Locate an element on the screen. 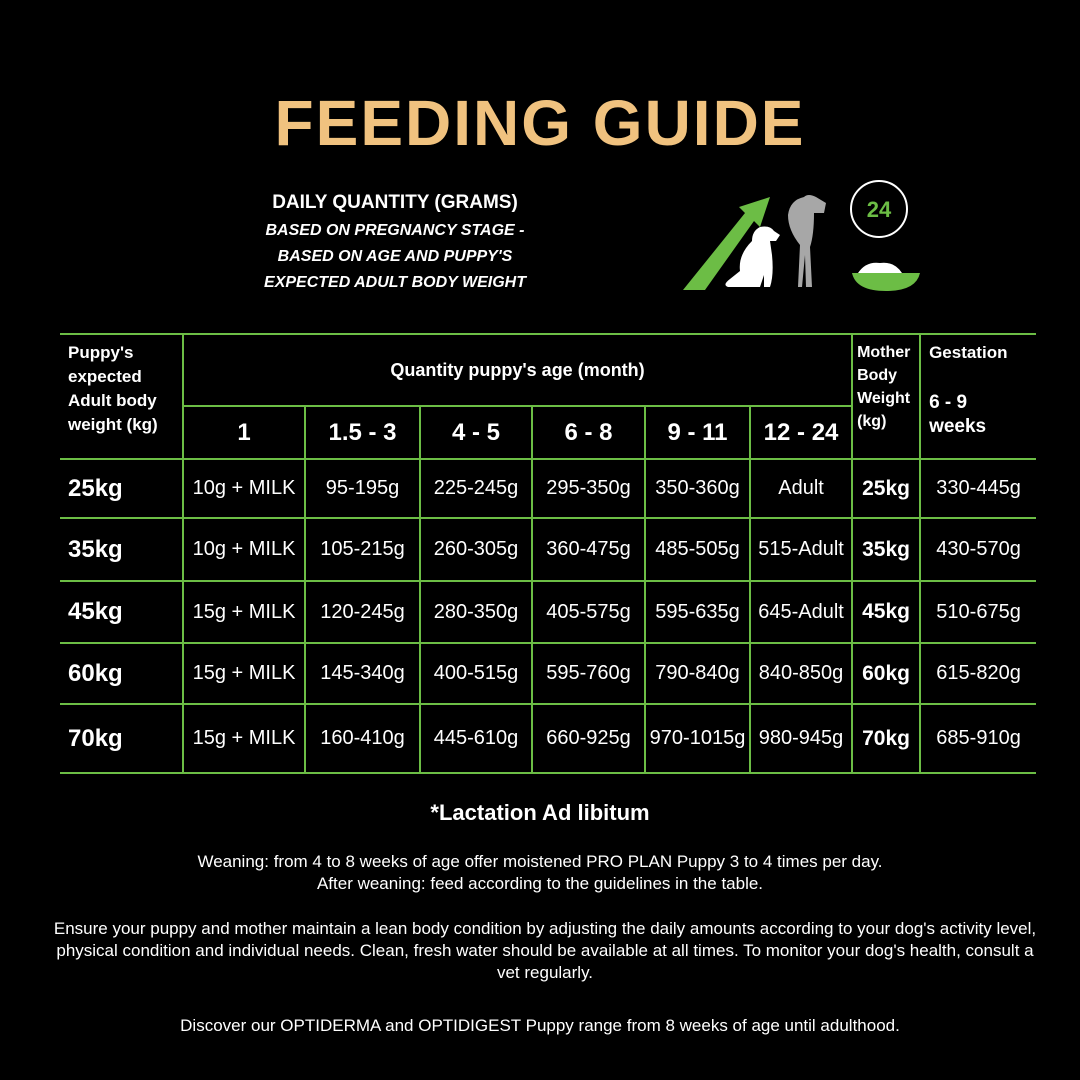 The height and width of the screenshot is (1080, 1080). quantity-cell: 95-195g is located at coordinates (362, 488).